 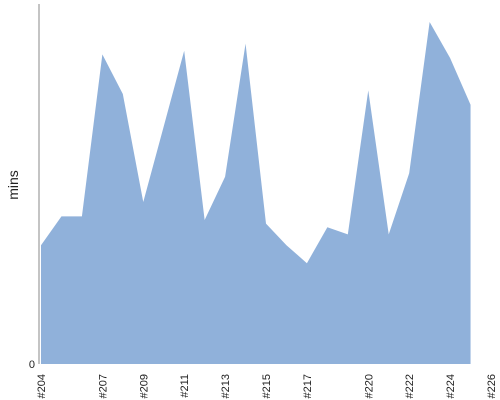 What do you see at coordinates (13, 185) in the screenshot?
I see `y-axis-label: mins` at bounding box center [13, 185].